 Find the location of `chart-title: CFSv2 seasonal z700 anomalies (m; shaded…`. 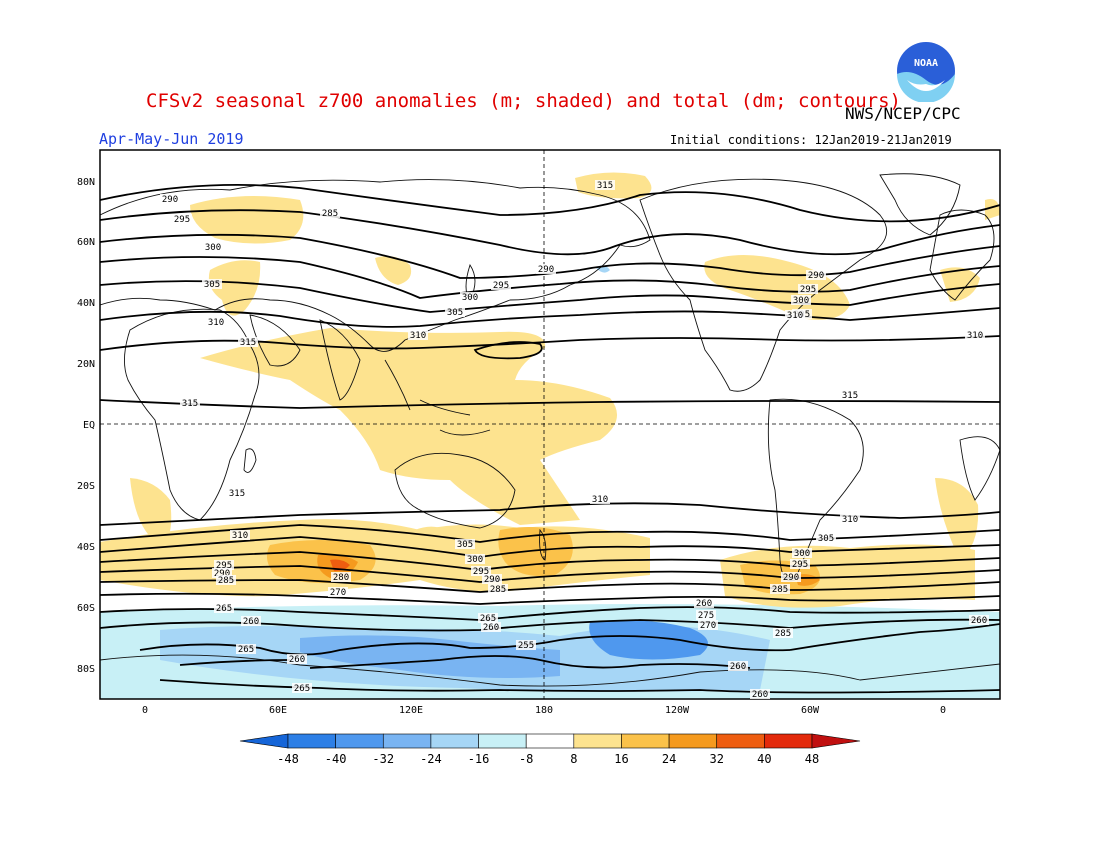

chart-title: CFSv2 seasonal z700 anomalies (m; shaded… is located at coordinates (523, 101).